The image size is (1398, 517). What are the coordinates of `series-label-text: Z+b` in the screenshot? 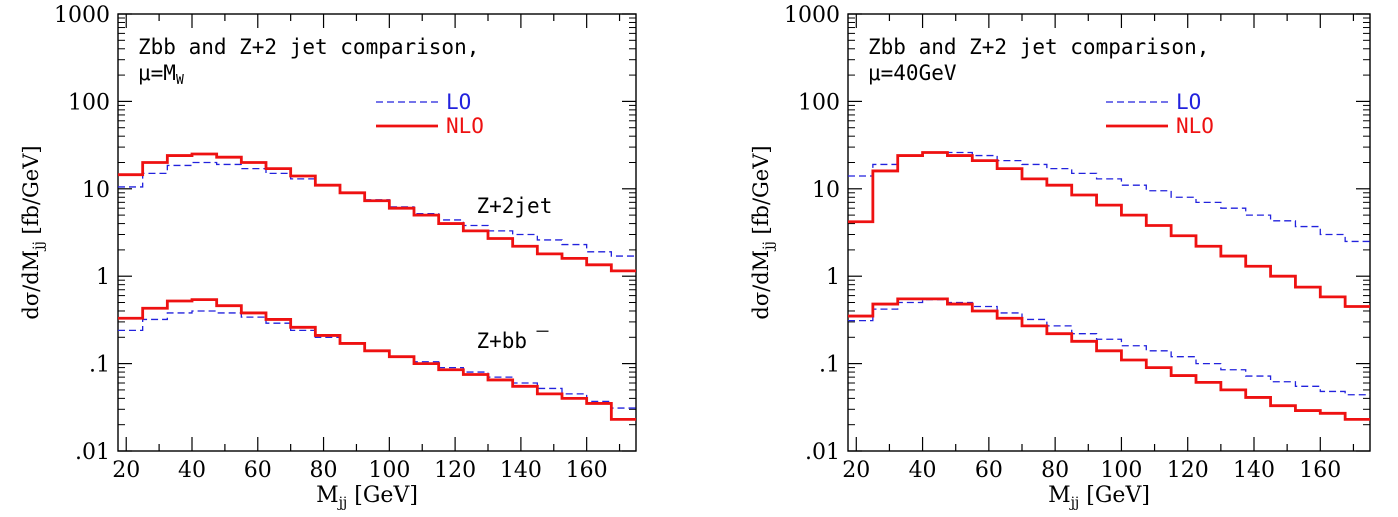 It's located at (495, 341).